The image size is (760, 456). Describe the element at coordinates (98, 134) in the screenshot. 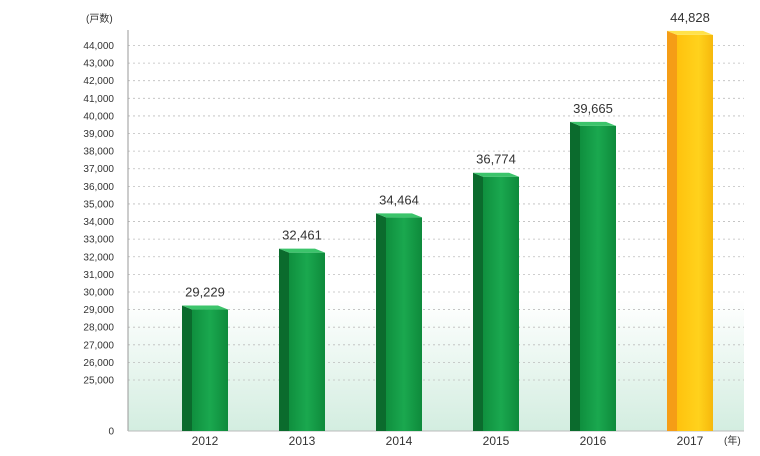

I see `y-tick-label: 39,000` at that location.